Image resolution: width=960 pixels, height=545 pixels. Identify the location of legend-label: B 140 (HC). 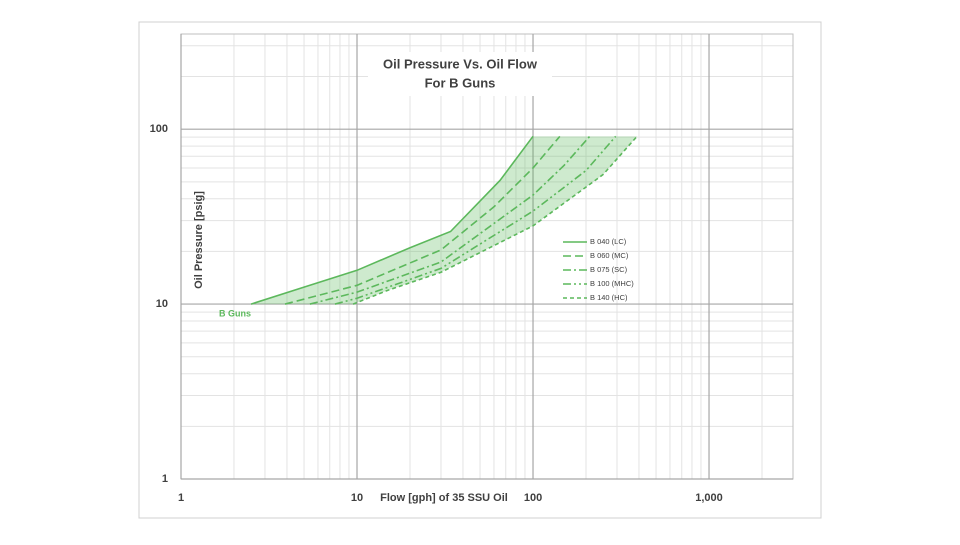
(609, 297).